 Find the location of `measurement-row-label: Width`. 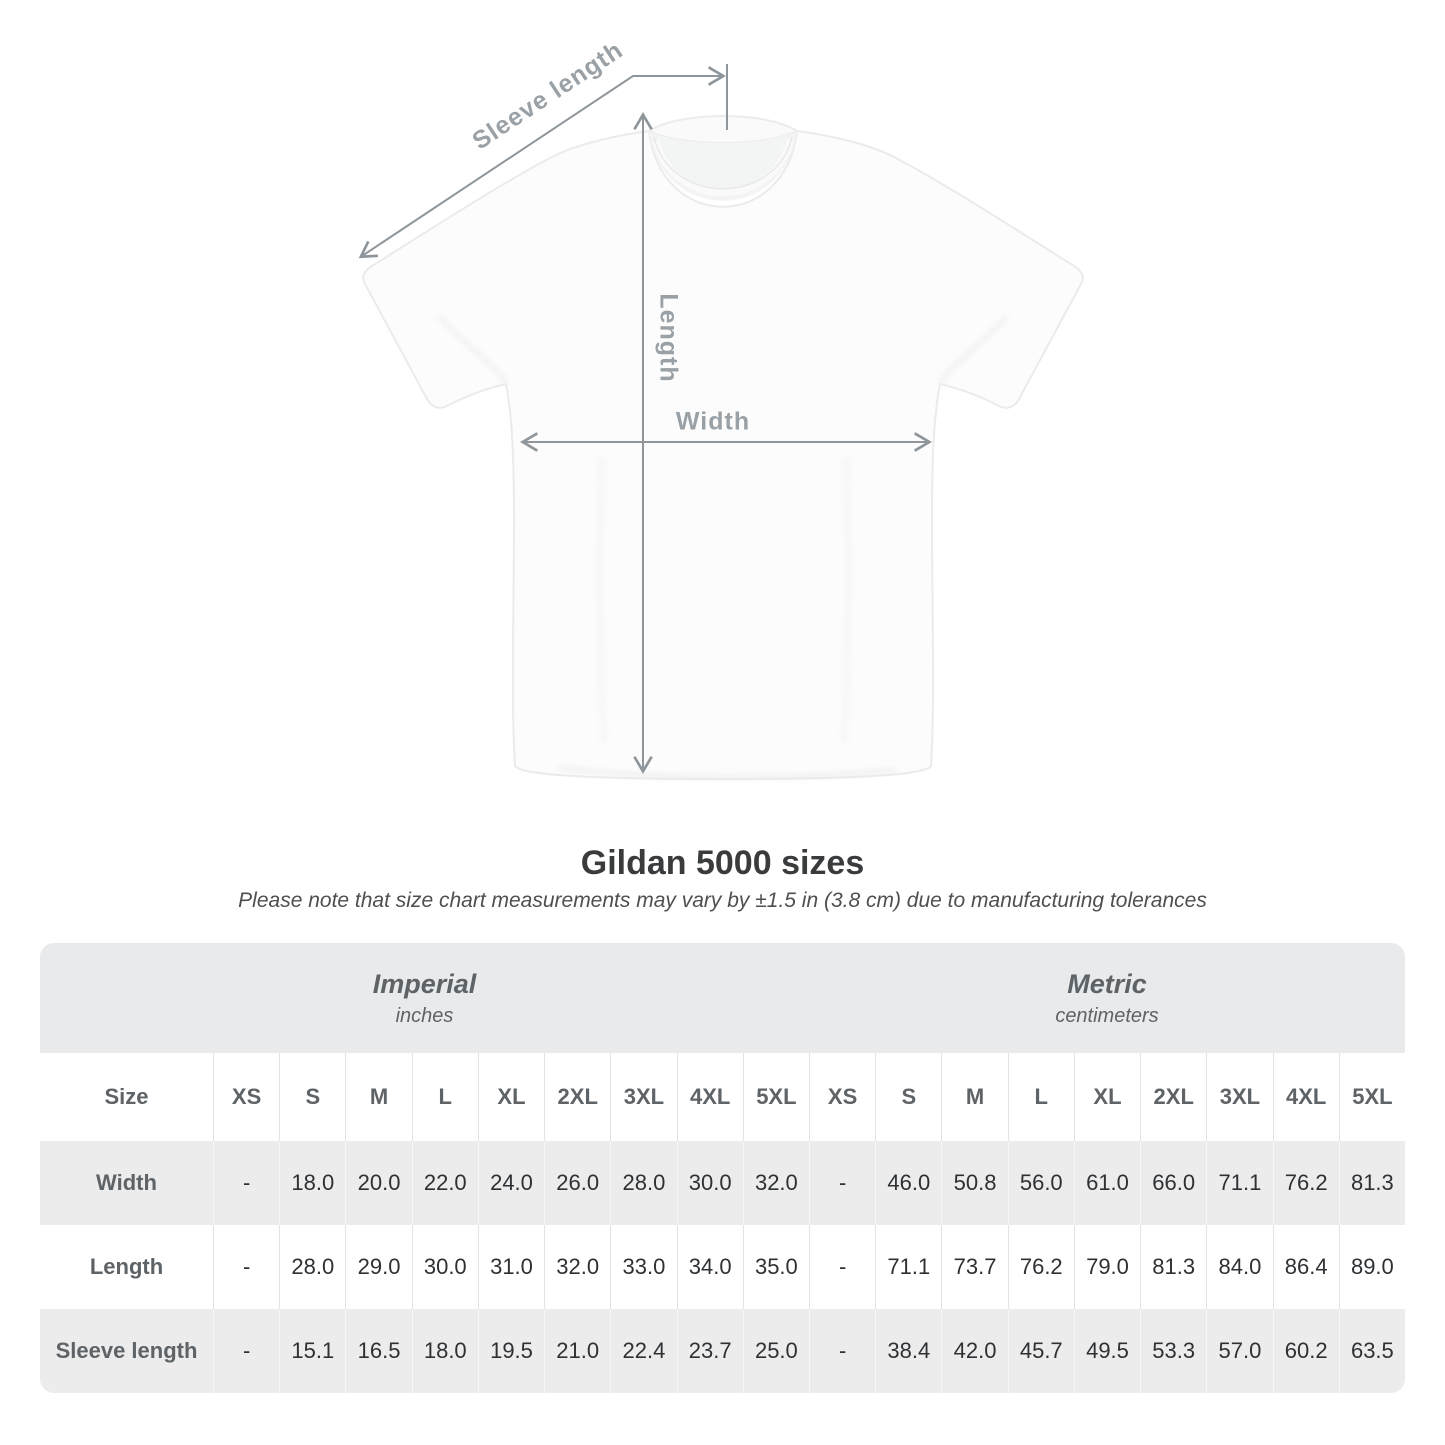

measurement-row-label: Width is located at coordinates (126, 1183).